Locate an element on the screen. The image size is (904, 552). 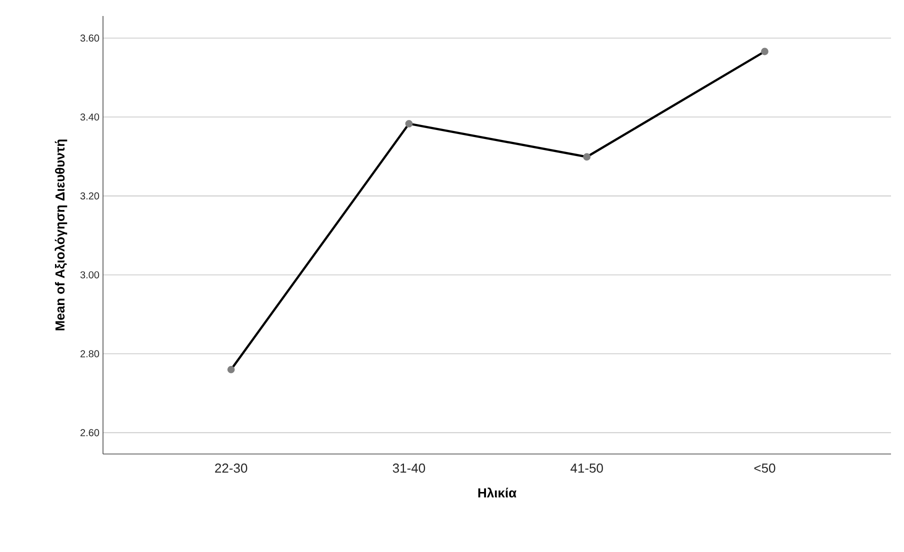
x-tick-label: <50 is located at coordinates (765, 468).